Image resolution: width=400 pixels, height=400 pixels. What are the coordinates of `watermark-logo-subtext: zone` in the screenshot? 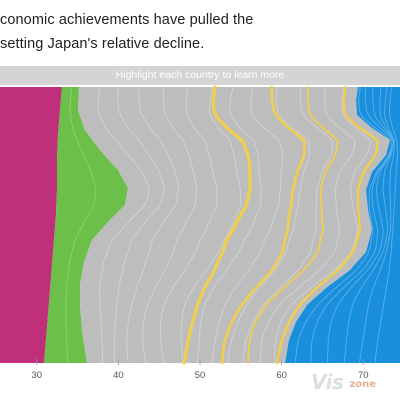 It's located at (363, 384).